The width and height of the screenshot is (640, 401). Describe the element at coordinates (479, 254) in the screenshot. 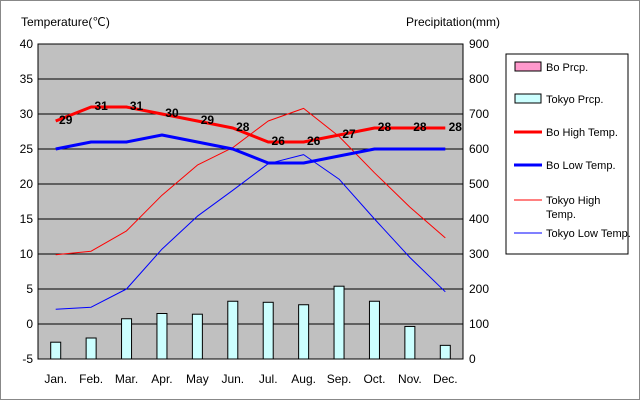

I see `right-tick-label: 300` at that location.